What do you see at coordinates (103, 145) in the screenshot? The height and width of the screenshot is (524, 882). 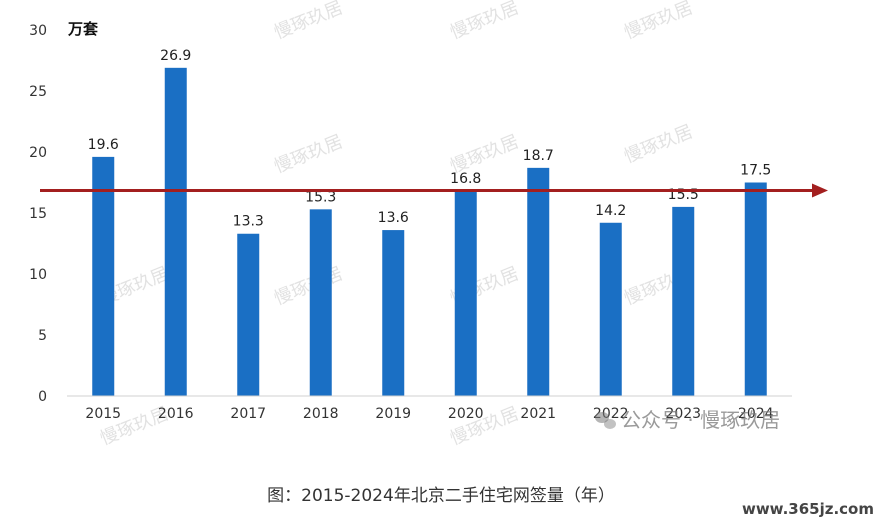 I see `data-label: 19.6` at bounding box center [103, 145].